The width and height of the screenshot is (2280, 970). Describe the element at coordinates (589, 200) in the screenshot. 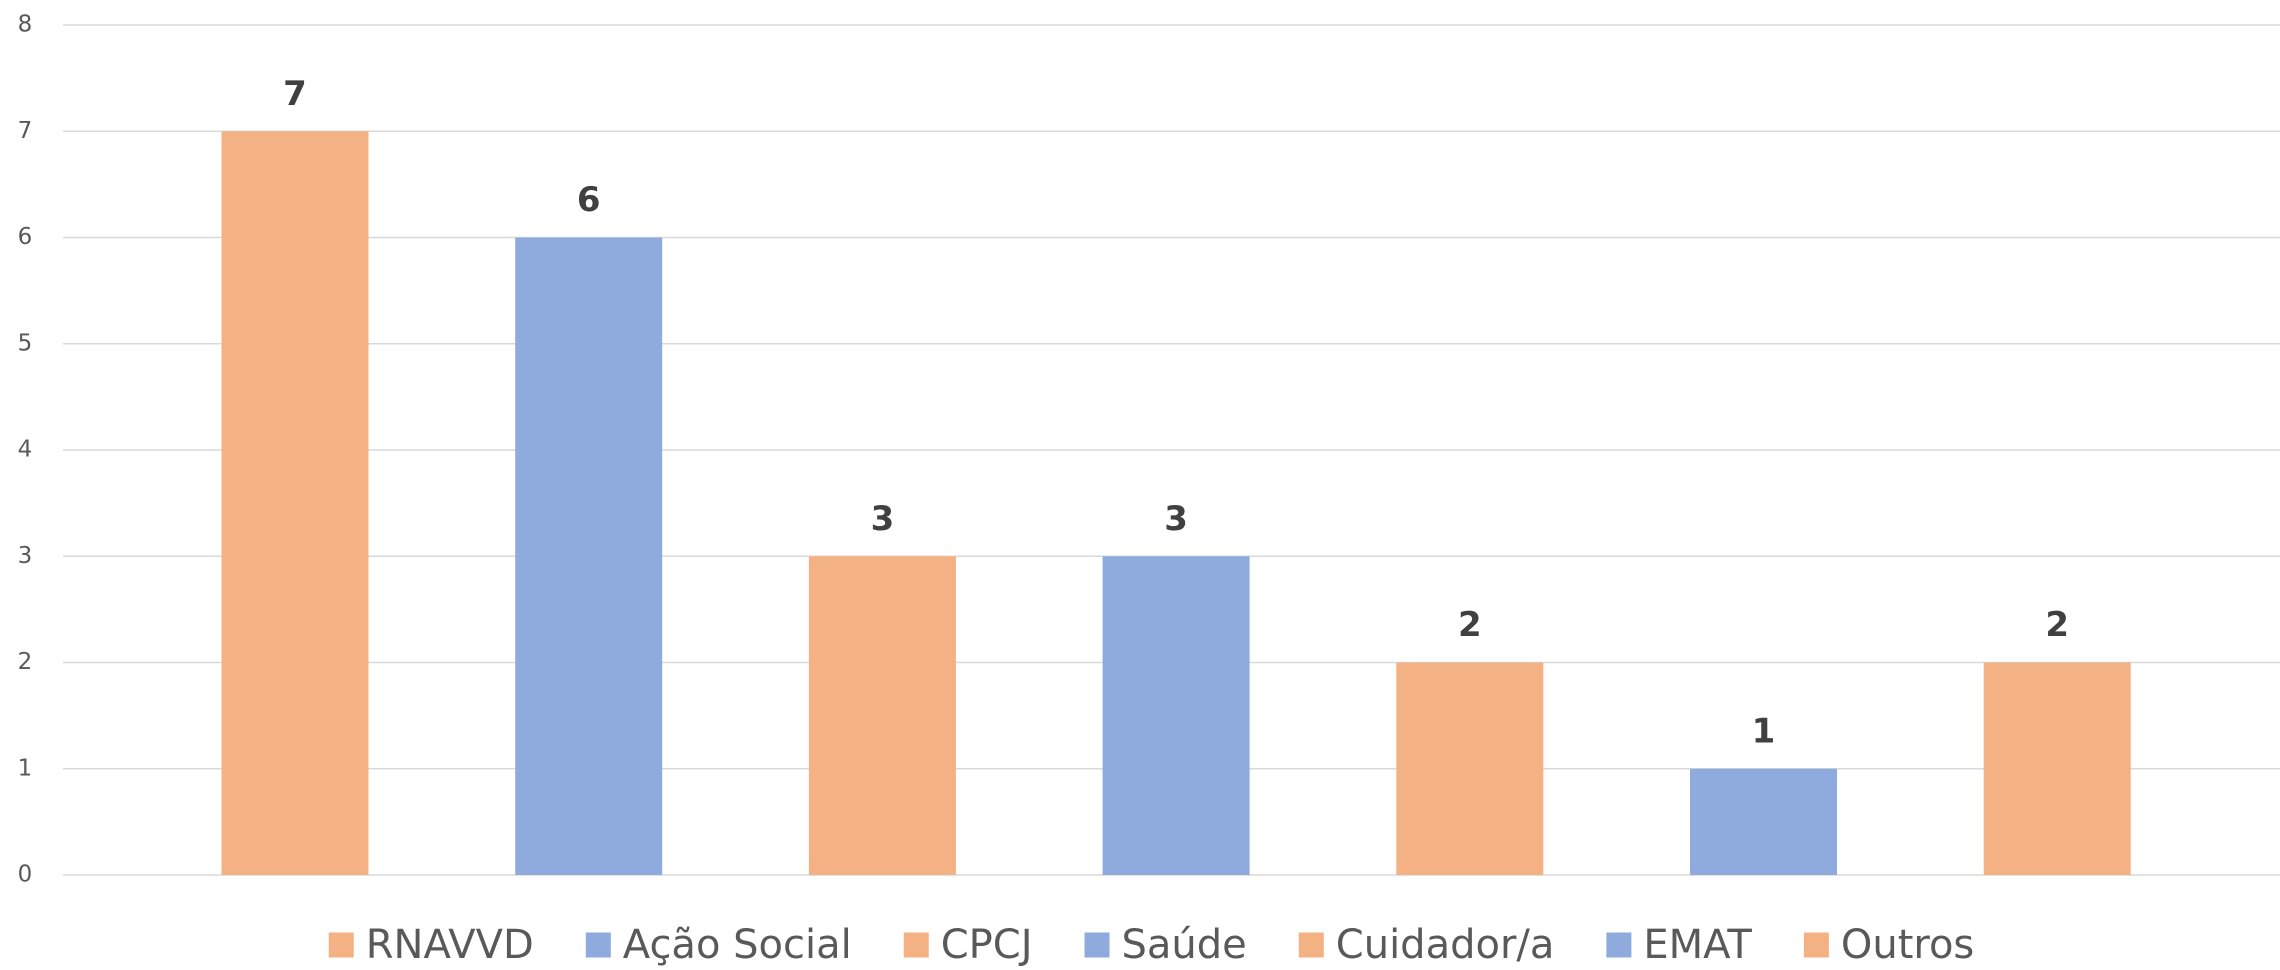

I see `data-label: 6` at that location.